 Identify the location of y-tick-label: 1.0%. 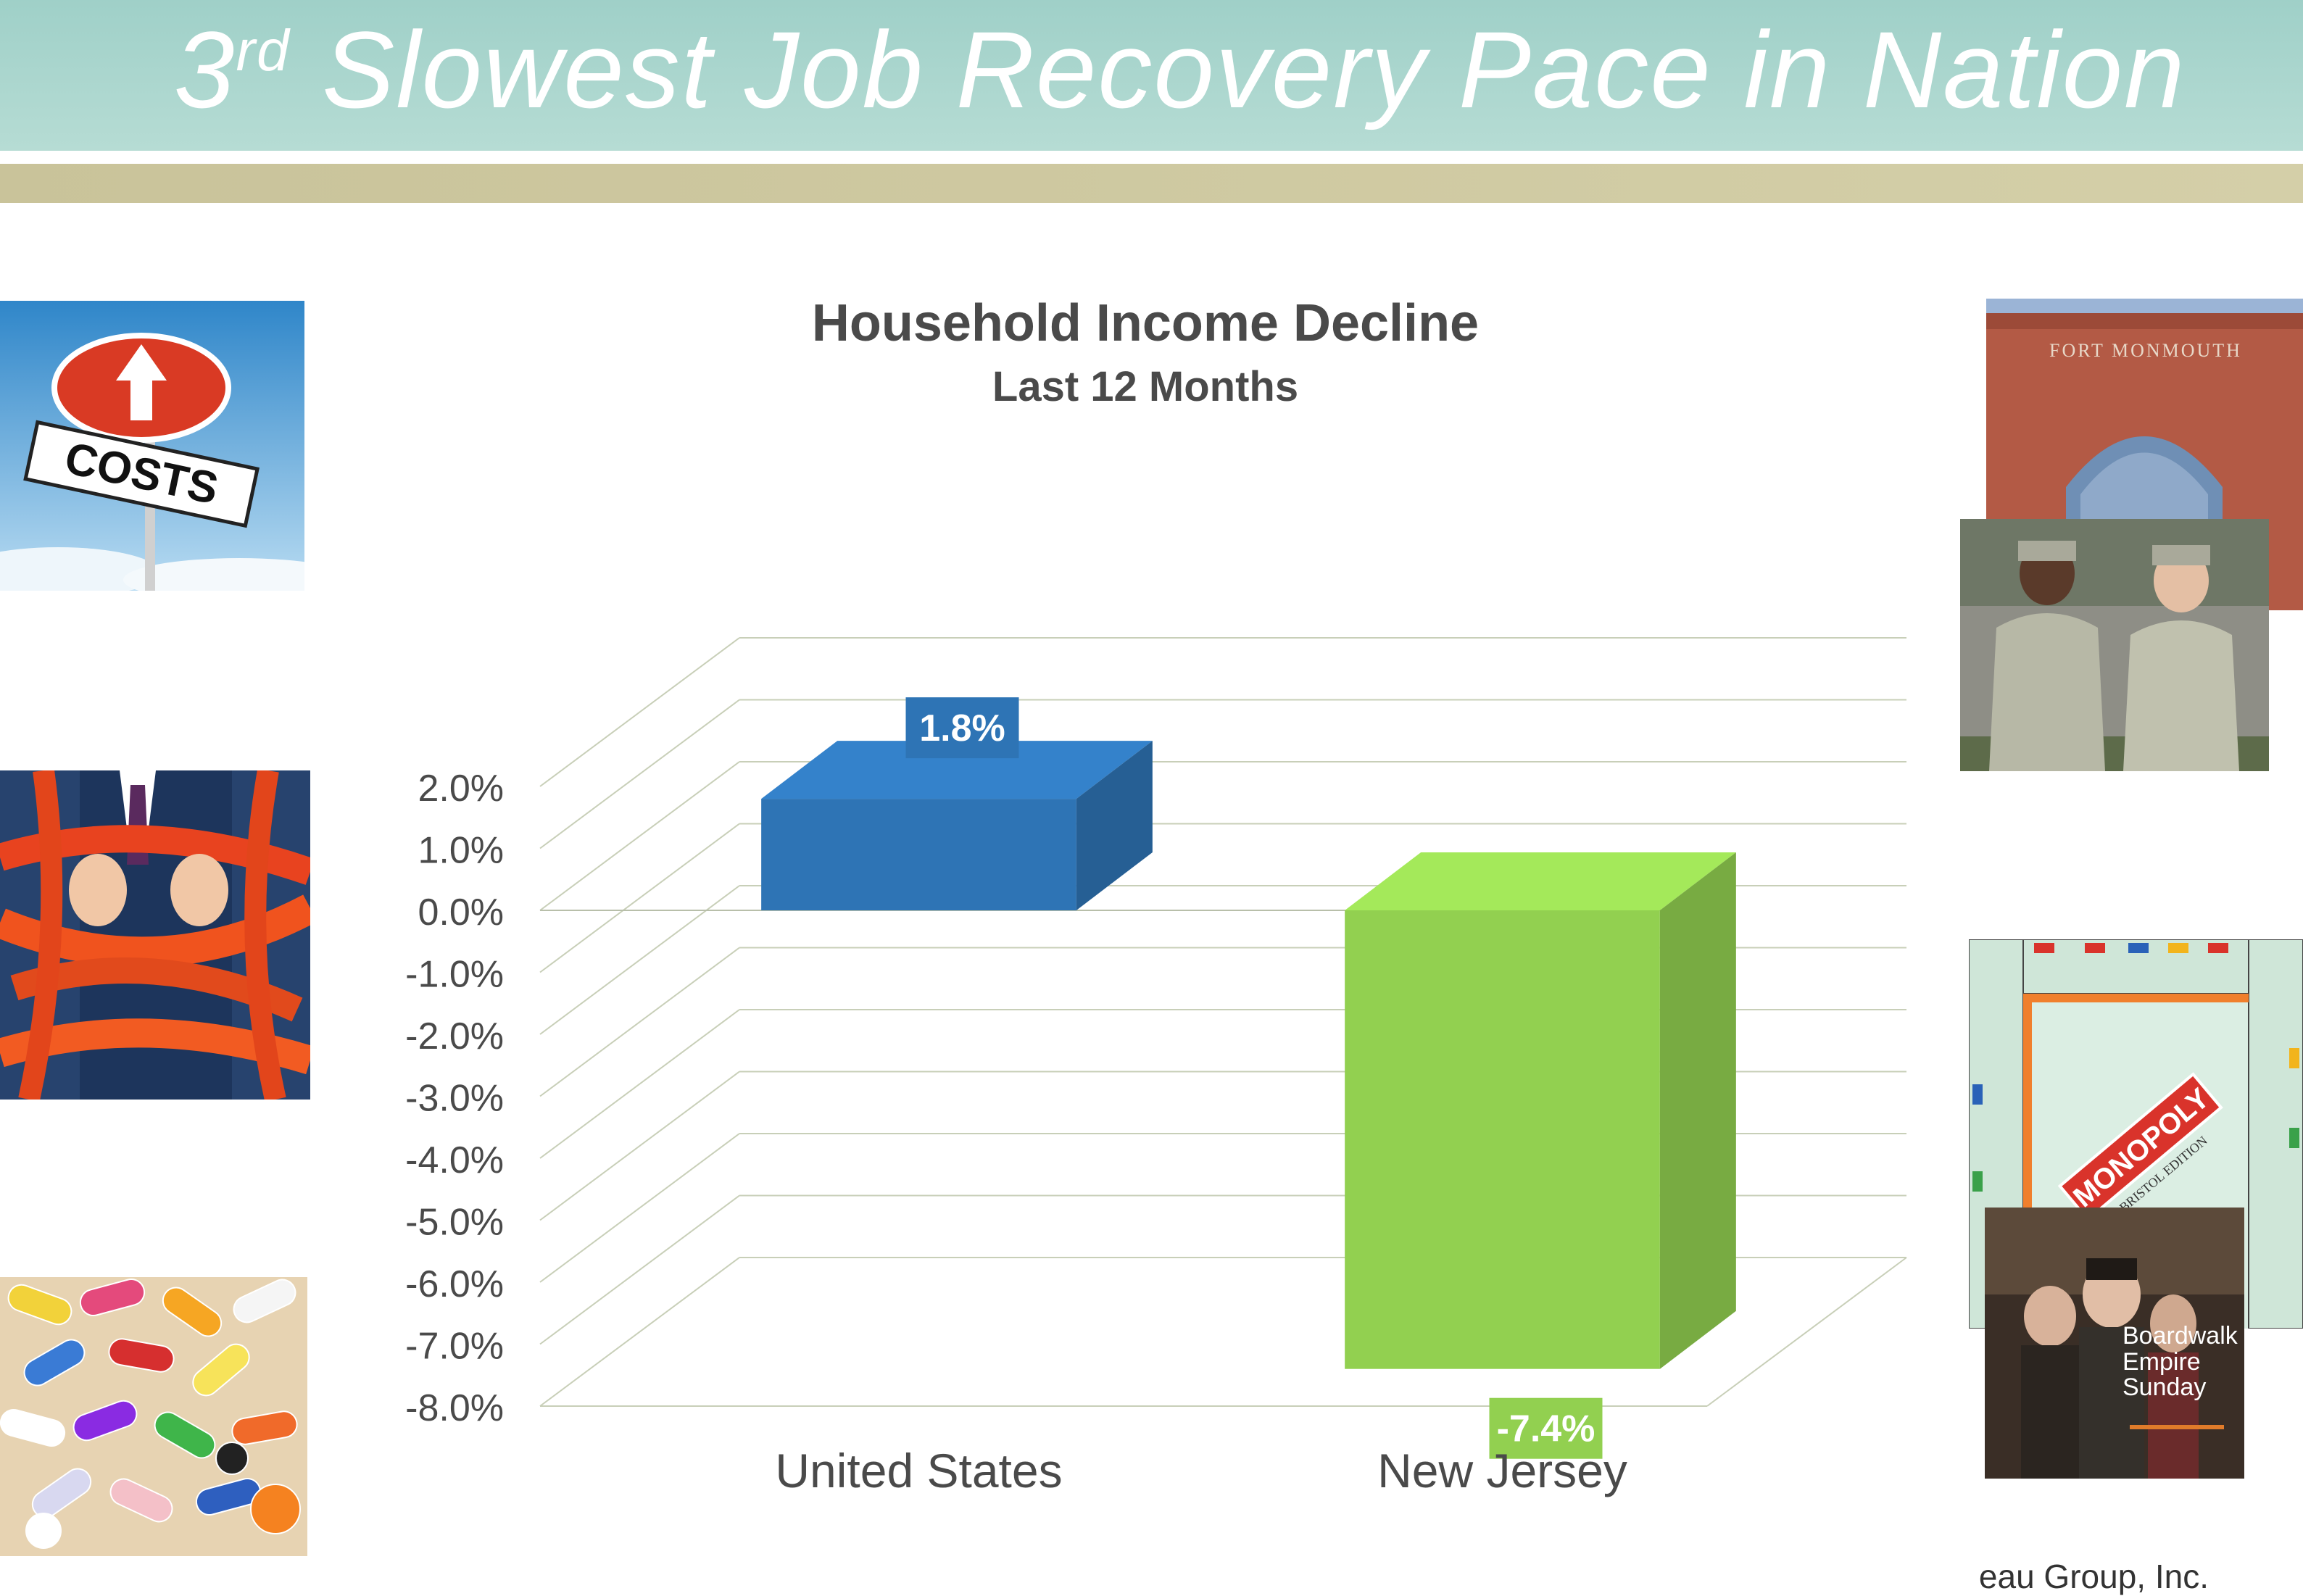
(461, 851).